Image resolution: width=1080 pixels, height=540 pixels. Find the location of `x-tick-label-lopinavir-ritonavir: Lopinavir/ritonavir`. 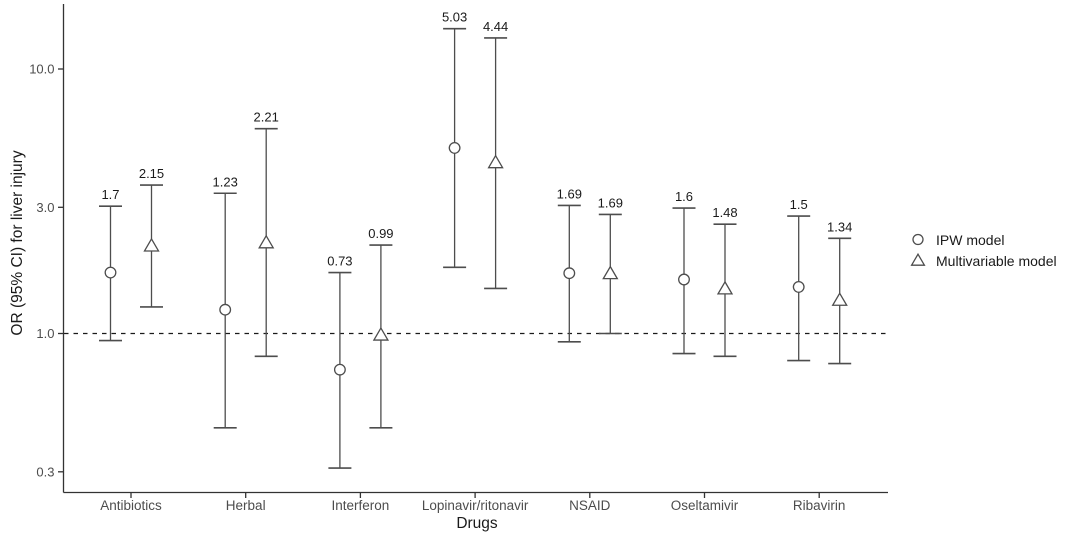

x-tick-label-lopinavir-ritonavir: Lopinavir/ritonavir is located at coordinates (475, 505).